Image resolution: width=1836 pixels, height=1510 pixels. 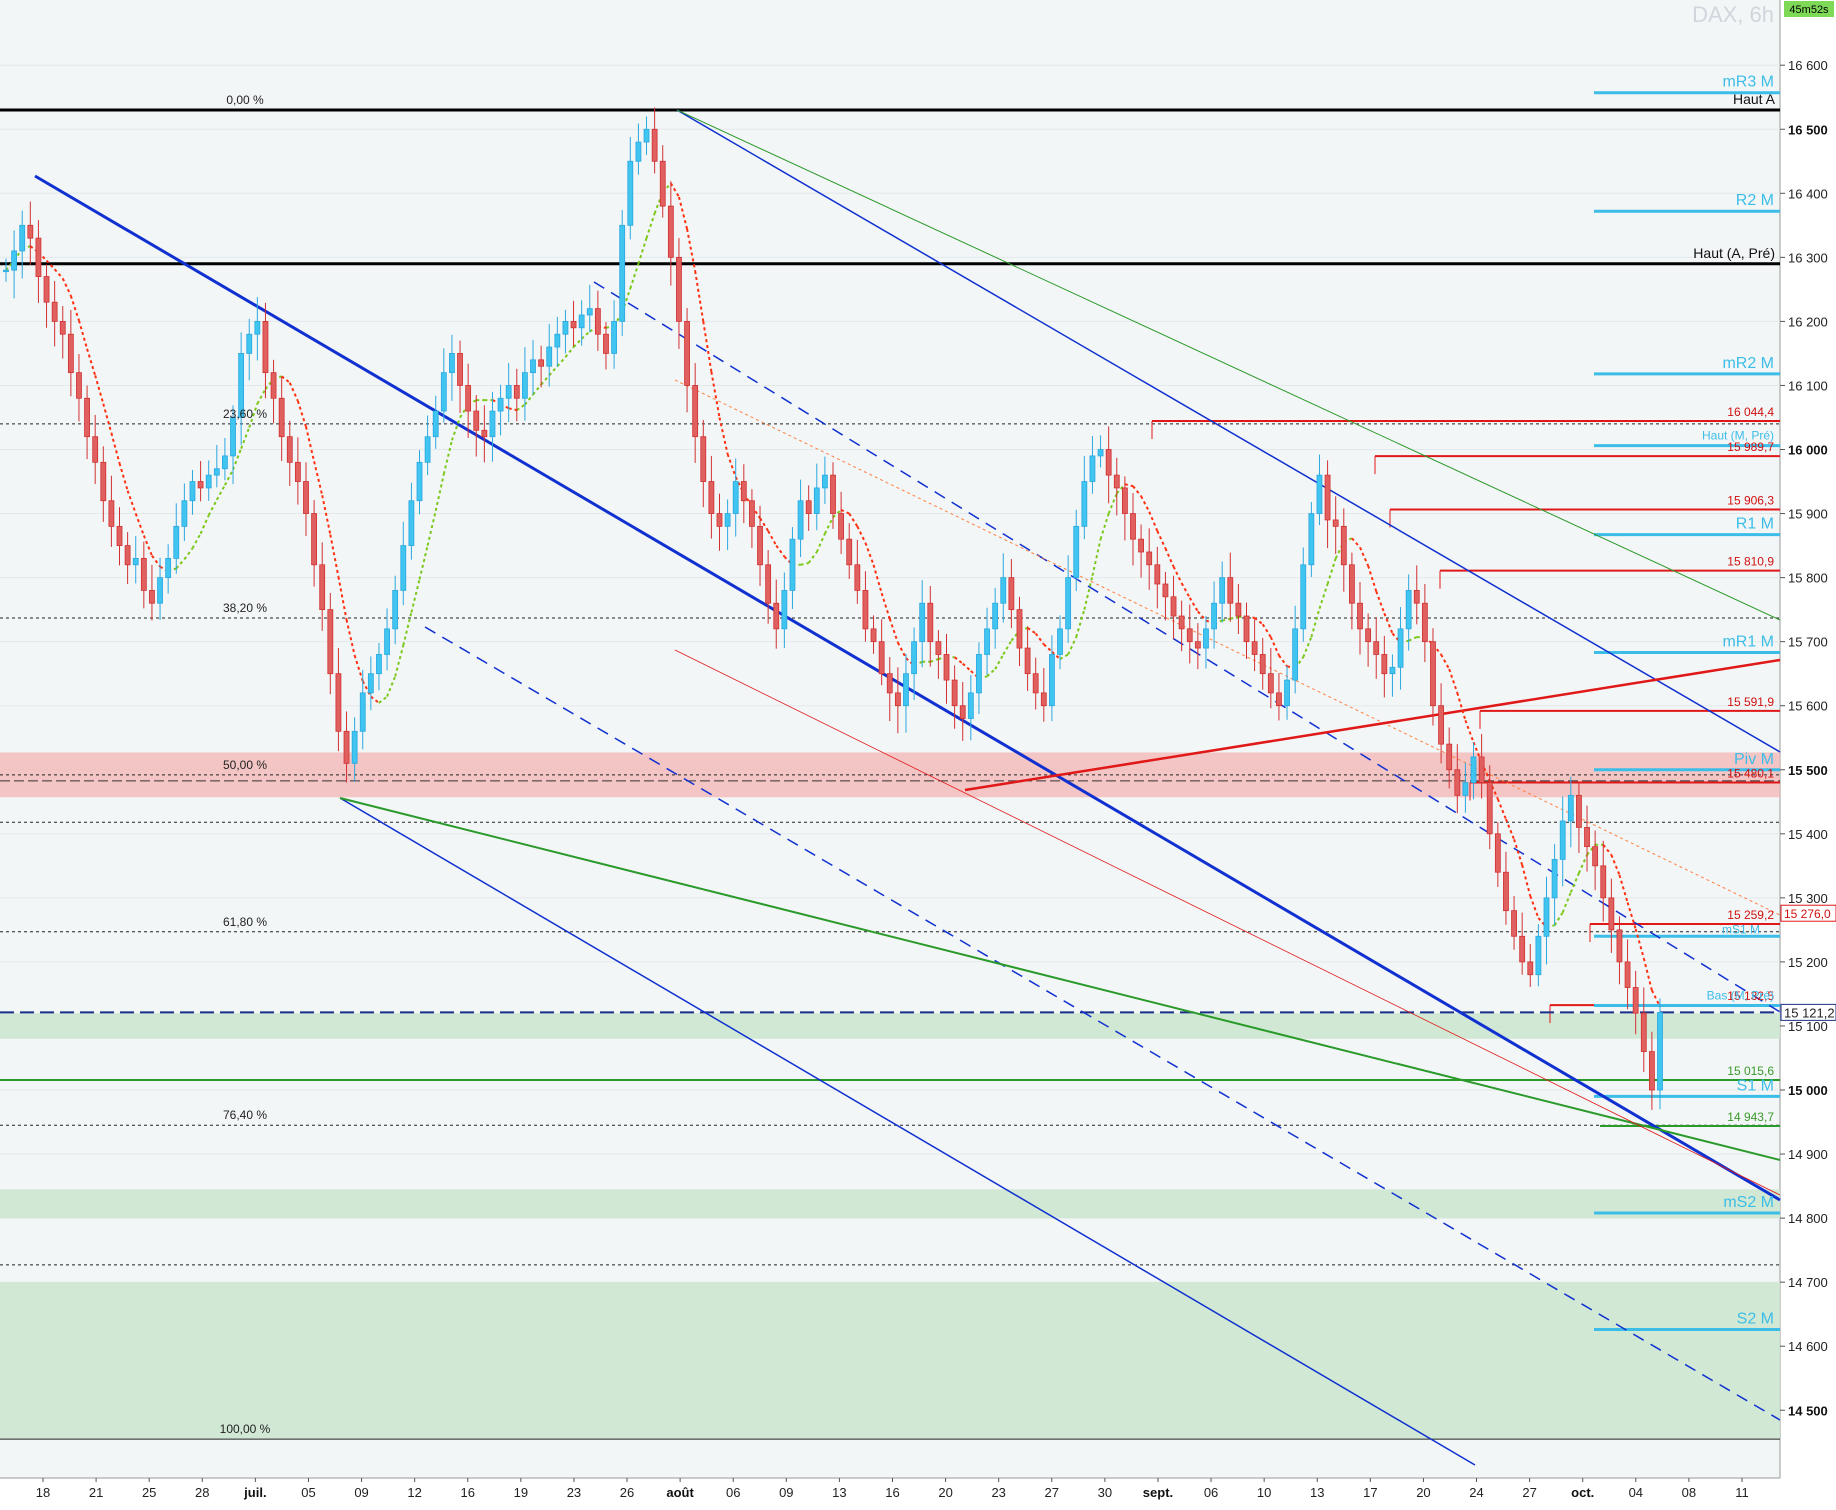 I want to click on pivot-label: Bas (M, Pré), so click(x=1740, y=995).